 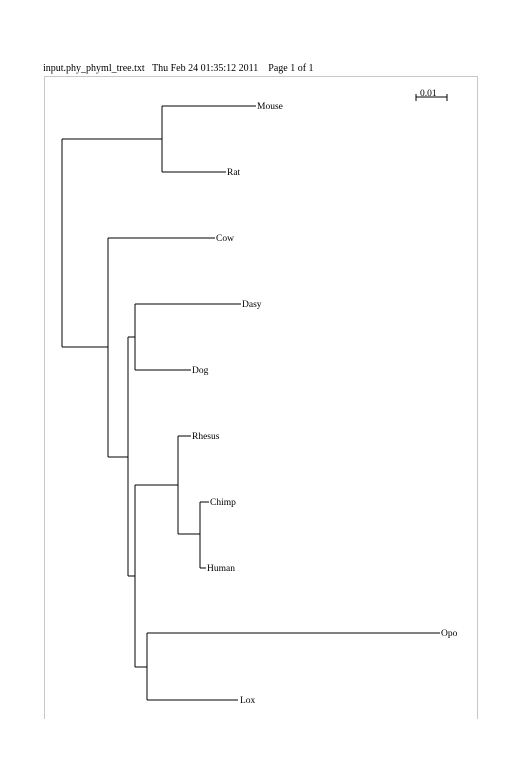 What do you see at coordinates (252, 305) in the screenshot?
I see `leaf-label-dasy: Dasy` at bounding box center [252, 305].